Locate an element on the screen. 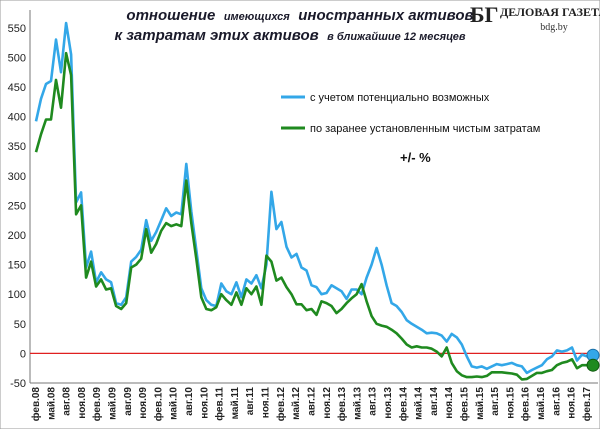  x-tick-label-22: авг.13 is located at coordinates (373, 401).